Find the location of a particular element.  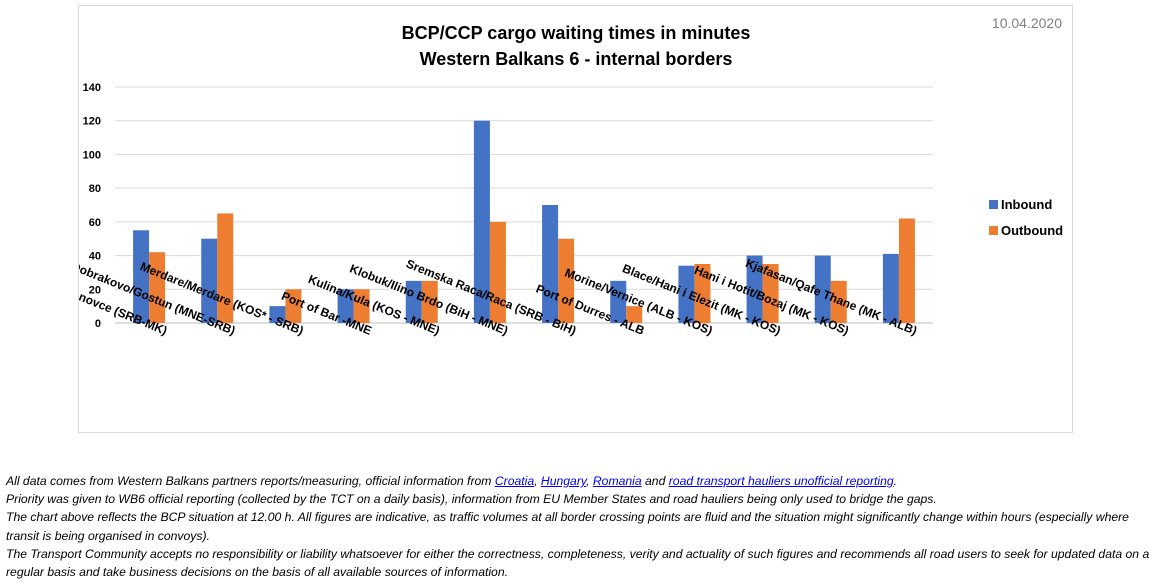

y-tick-label: 0 is located at coordinates (98, 324).